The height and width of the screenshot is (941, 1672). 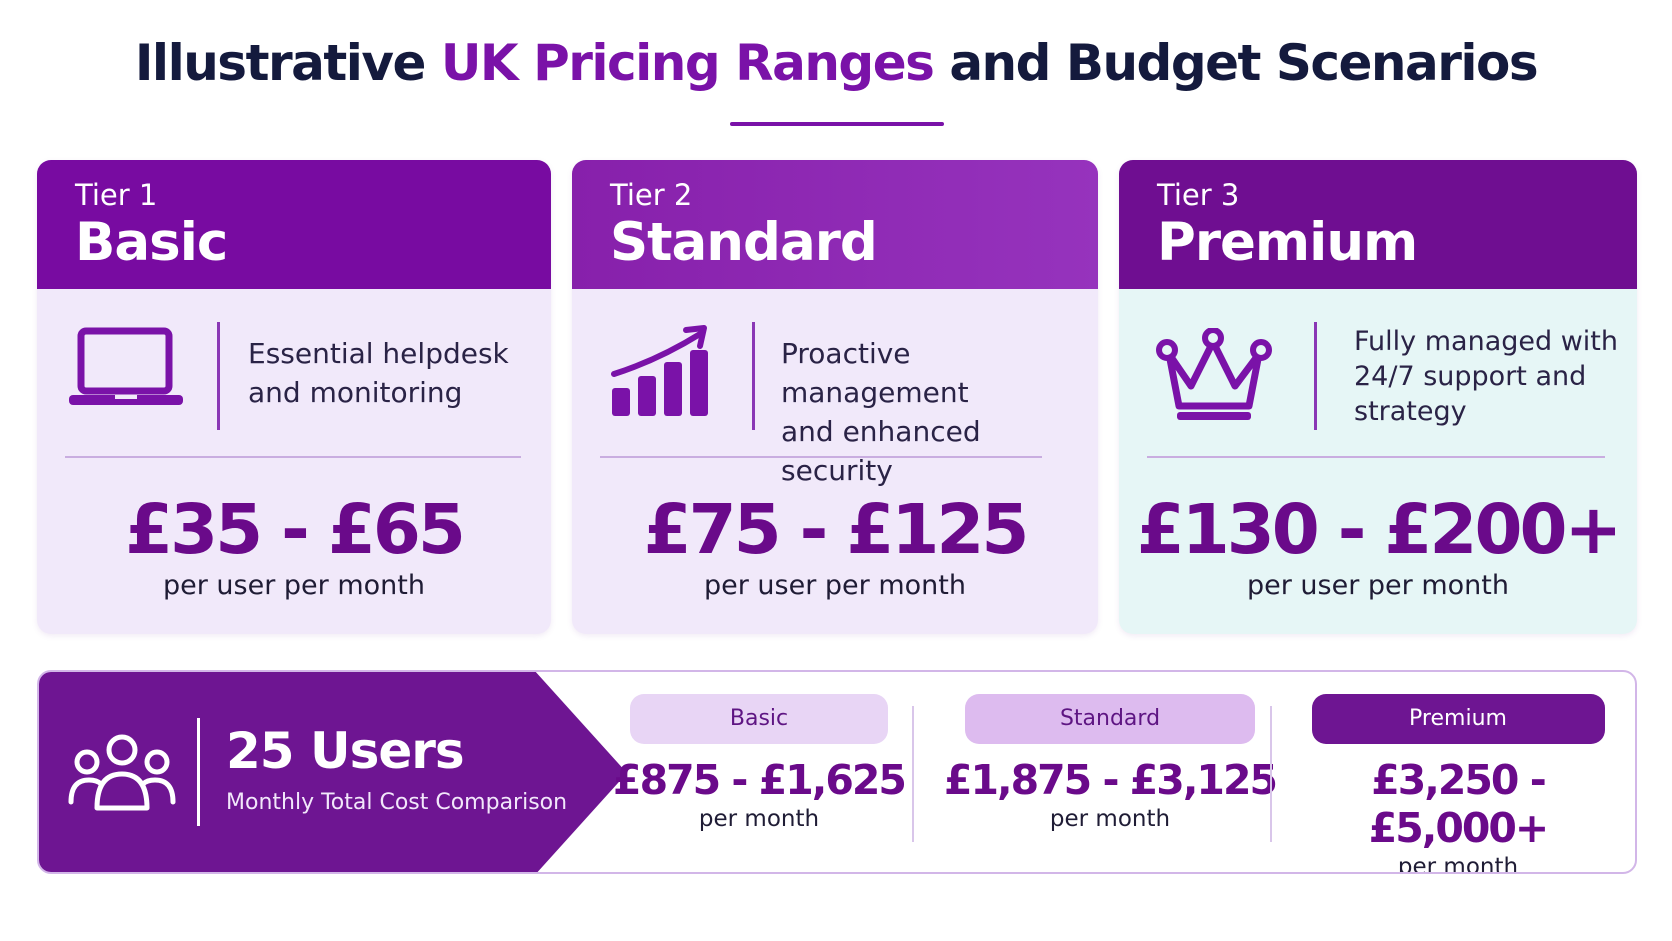 What do you see at coordinates (1470, 376) in the screenshot?
I see `description-line: 24/7 support and` at bounding box center [1470, 376].